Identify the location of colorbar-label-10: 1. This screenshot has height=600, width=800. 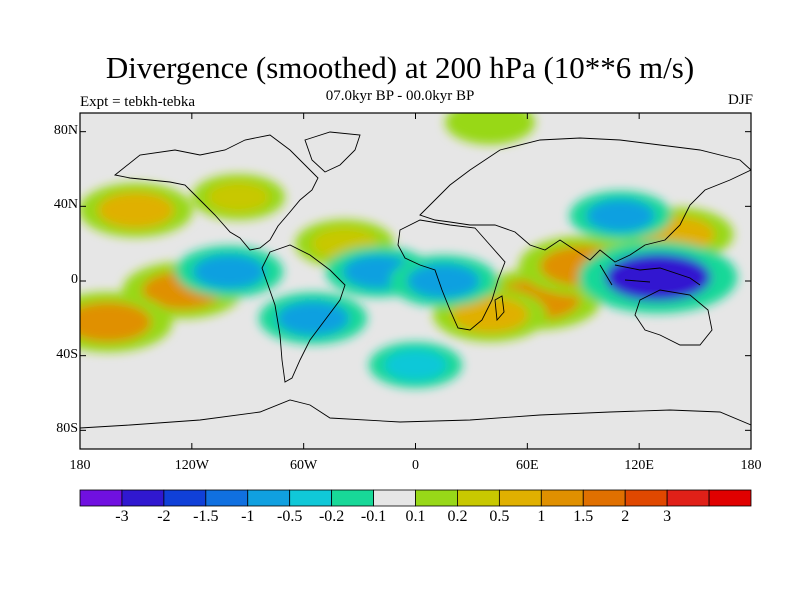
(541, 516).